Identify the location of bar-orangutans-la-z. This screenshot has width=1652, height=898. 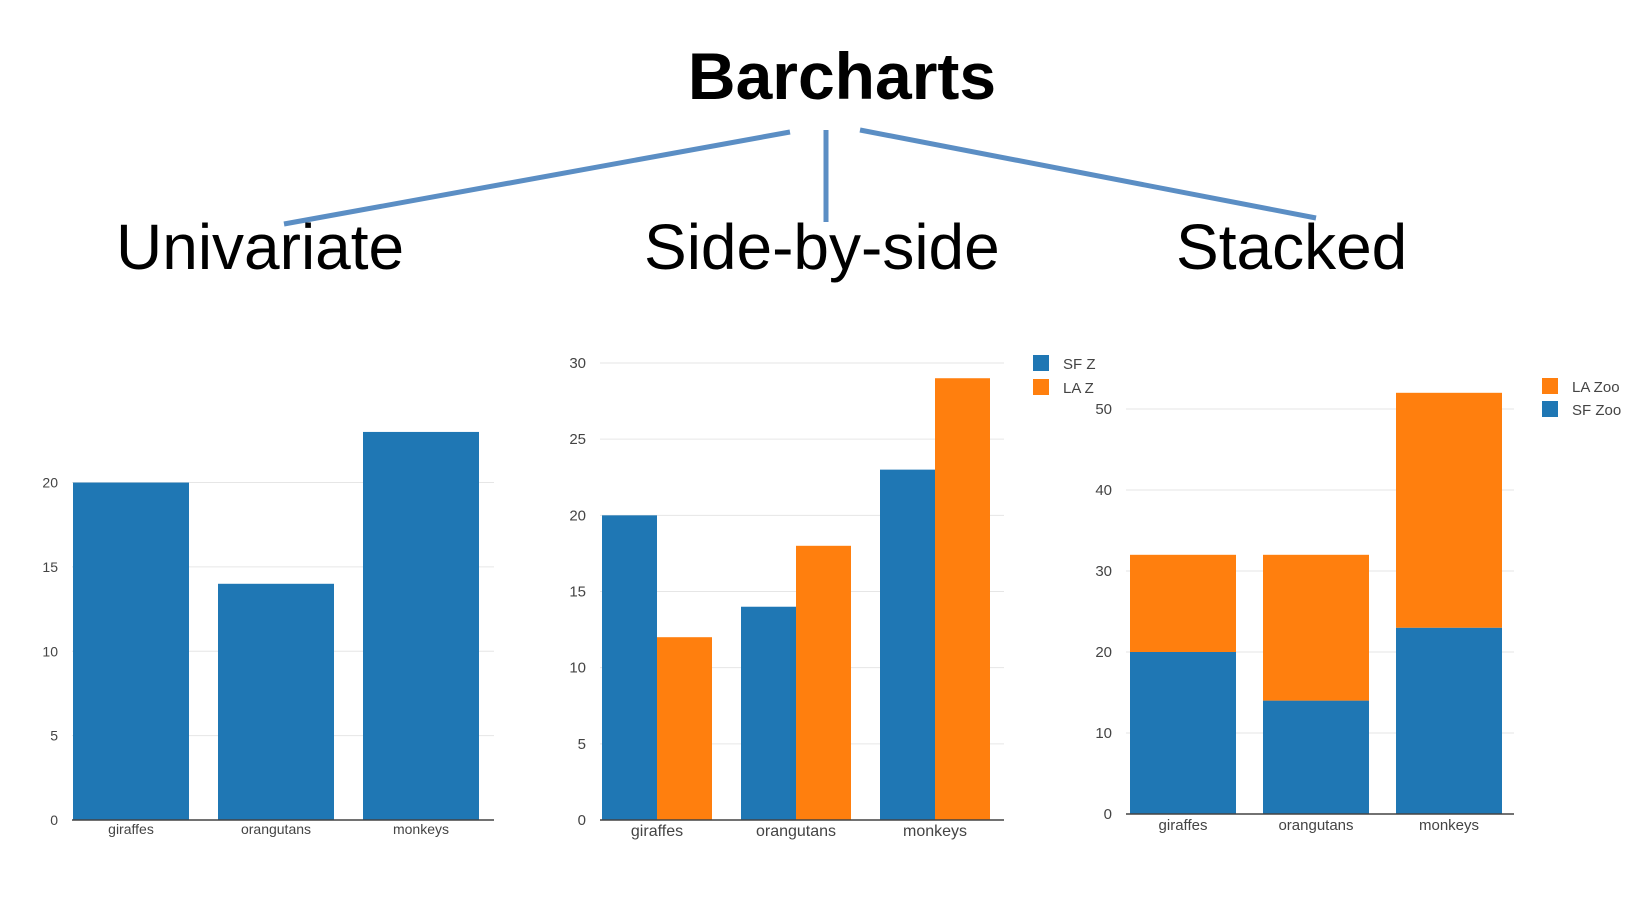
(823, 682).